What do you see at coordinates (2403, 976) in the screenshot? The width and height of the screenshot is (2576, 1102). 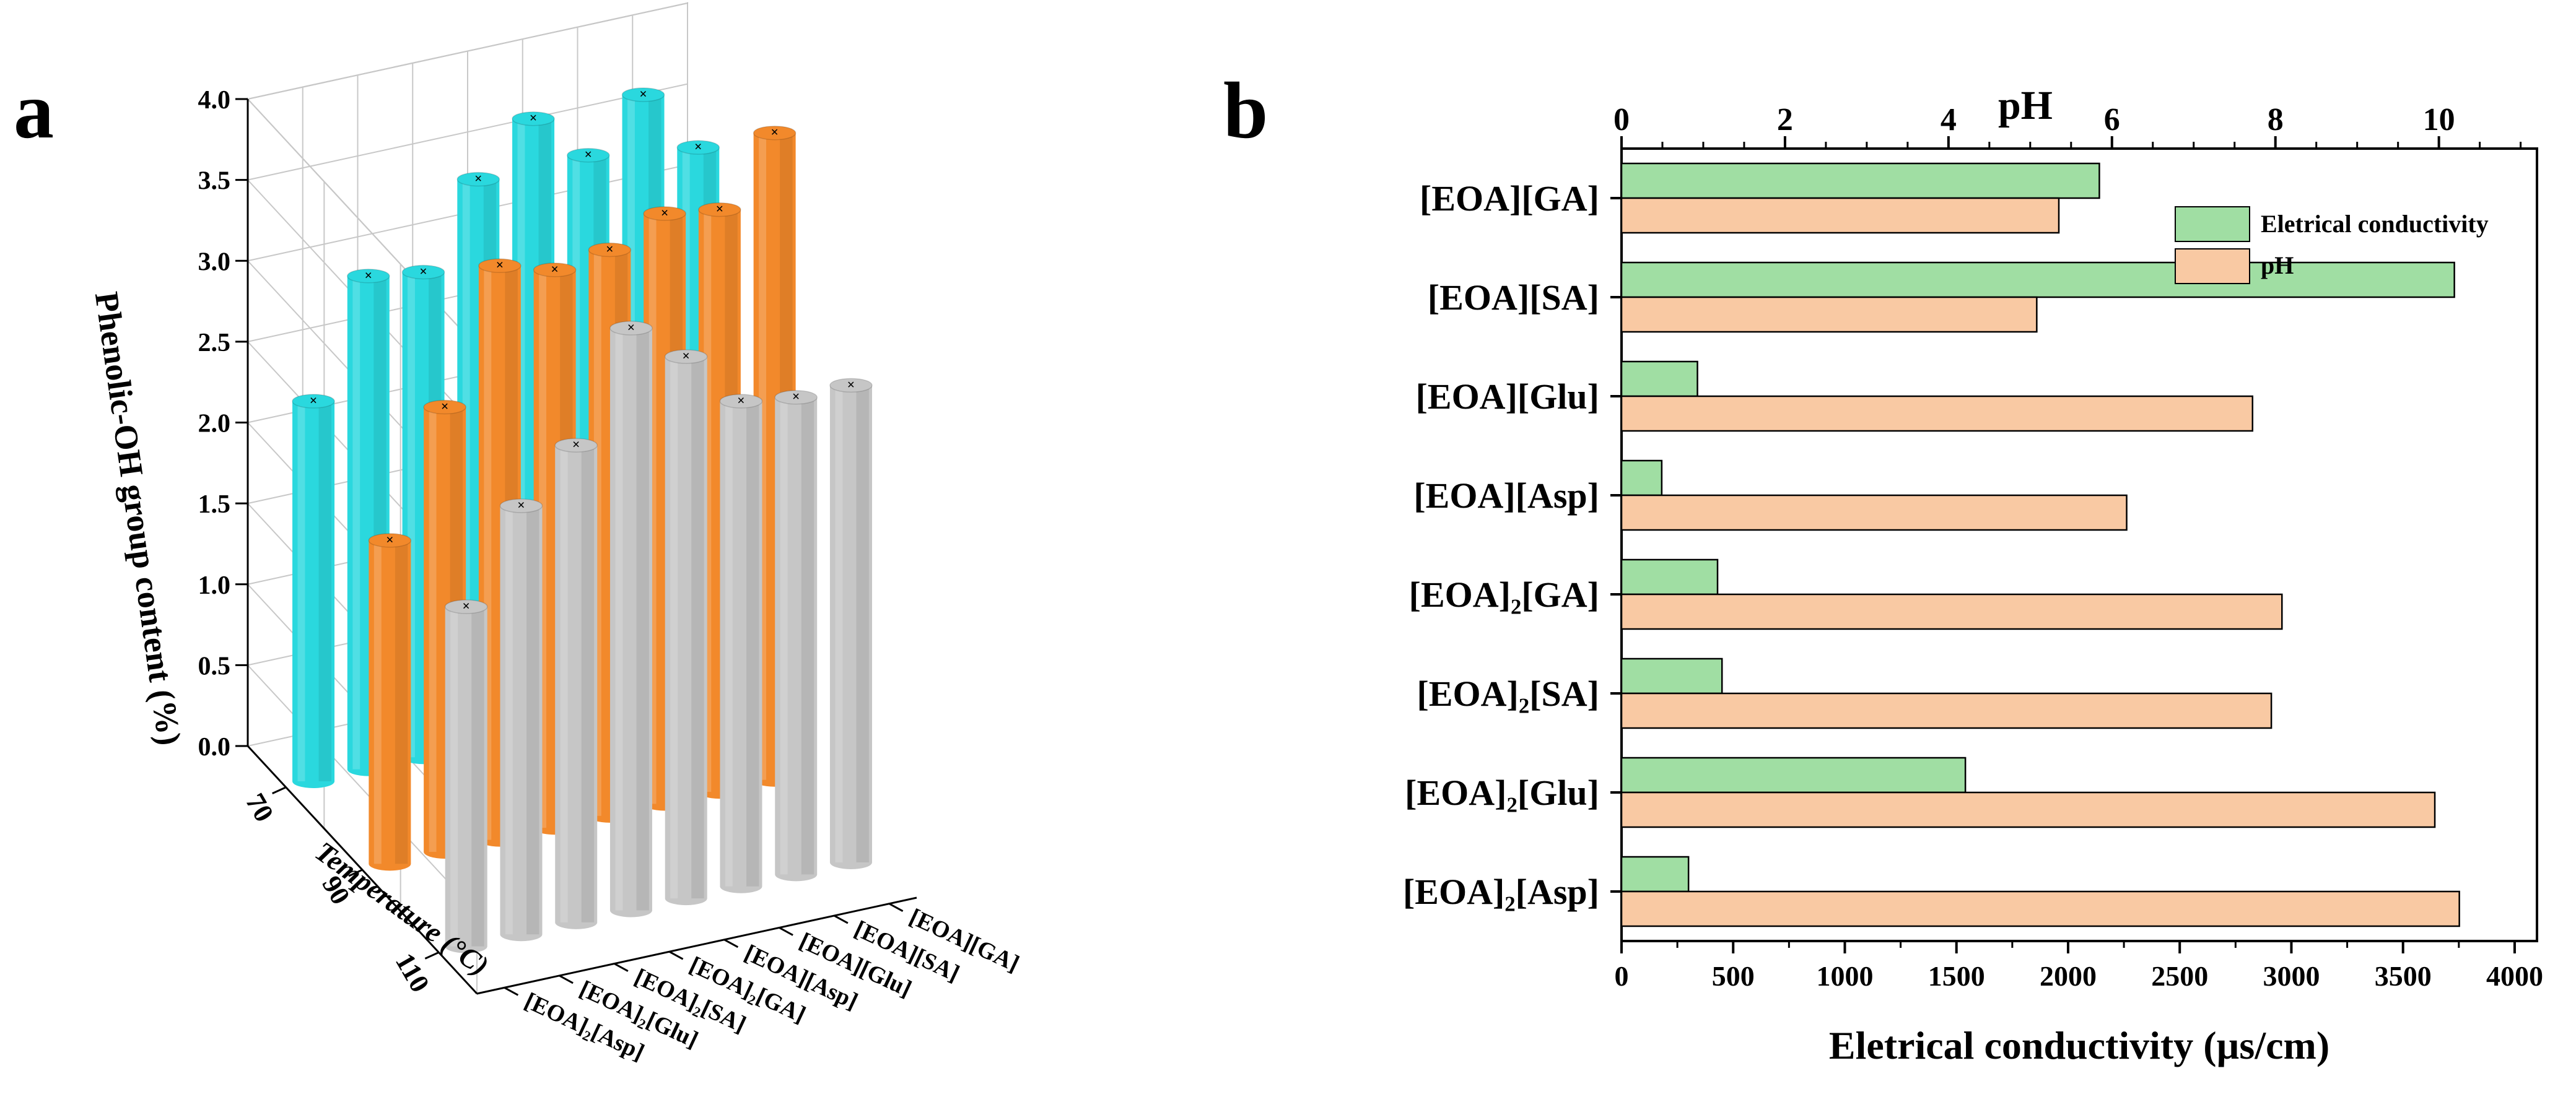 I see `bottom-tick-label: 3500` at bounding box center [2403, 976].